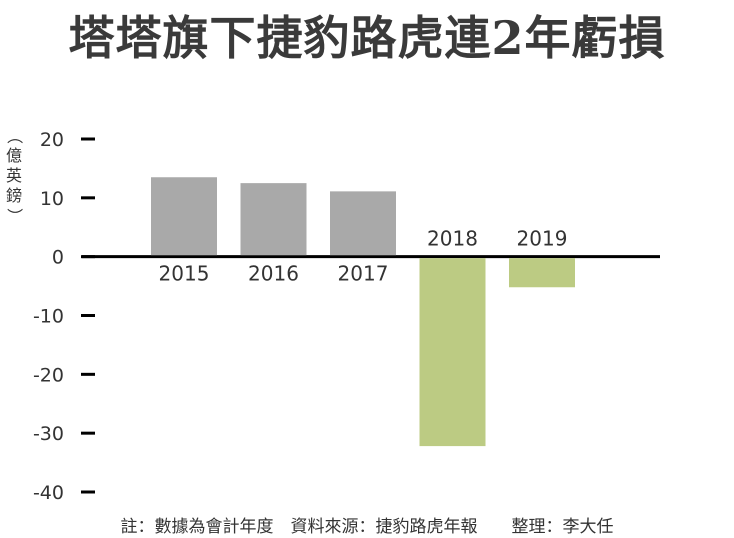 This screenshot has height=538, width=734. I want to click on unit-text: 億英鎊, so click(14, 176).